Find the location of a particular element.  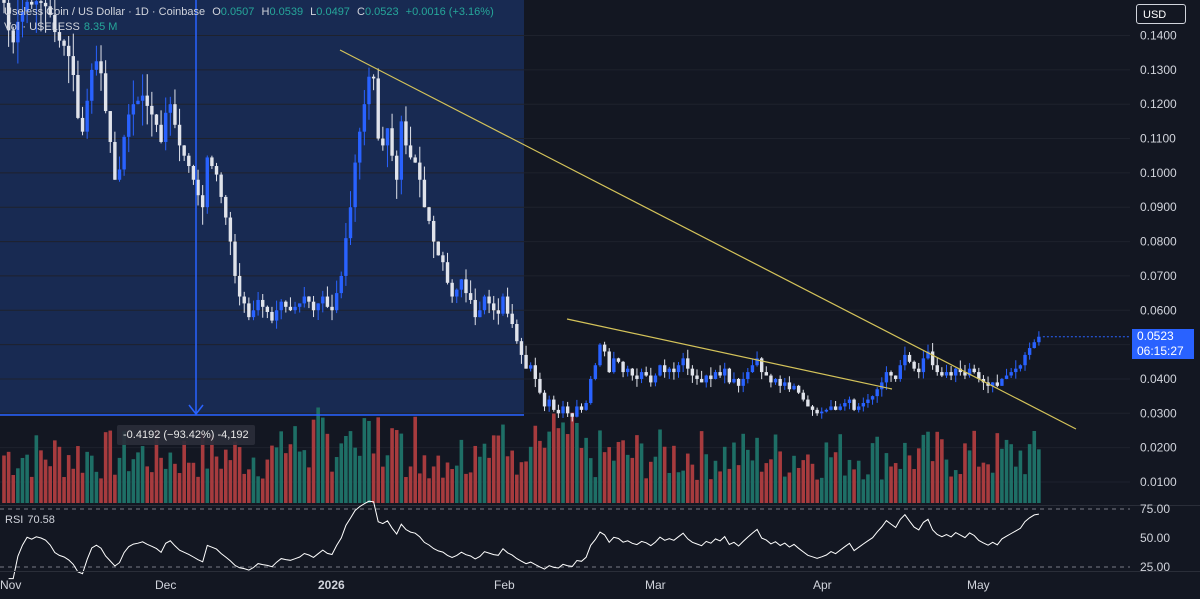

volume-label: Vol · USELESS is located at coordinates (42, 27).